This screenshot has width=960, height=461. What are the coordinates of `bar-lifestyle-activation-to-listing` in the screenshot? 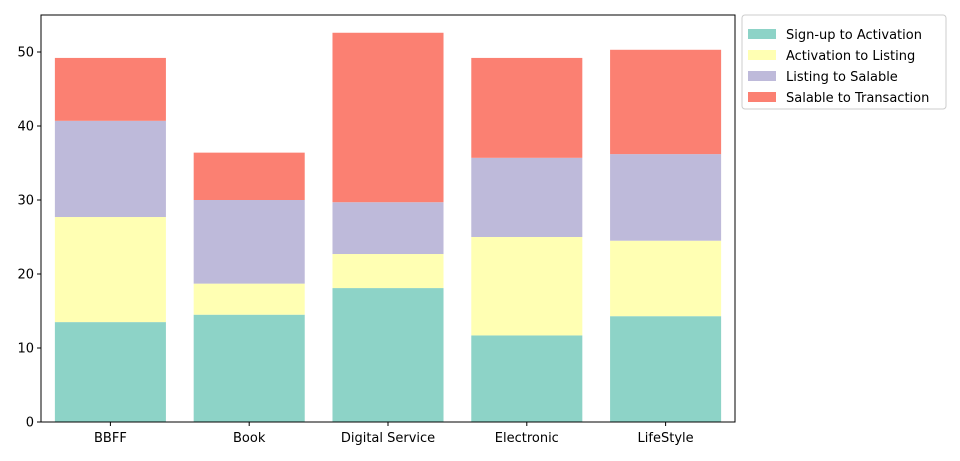 It's located at (666, 278).